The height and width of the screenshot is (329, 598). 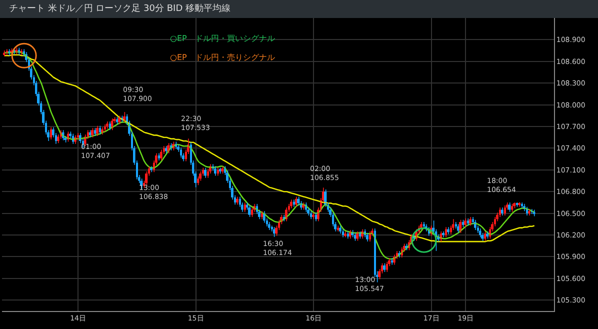 What do you see at coordinates (222, 38) in the screenshot?
I see `text: ○EP ドル円・買いシグナル` at bounding box center [222, 38].